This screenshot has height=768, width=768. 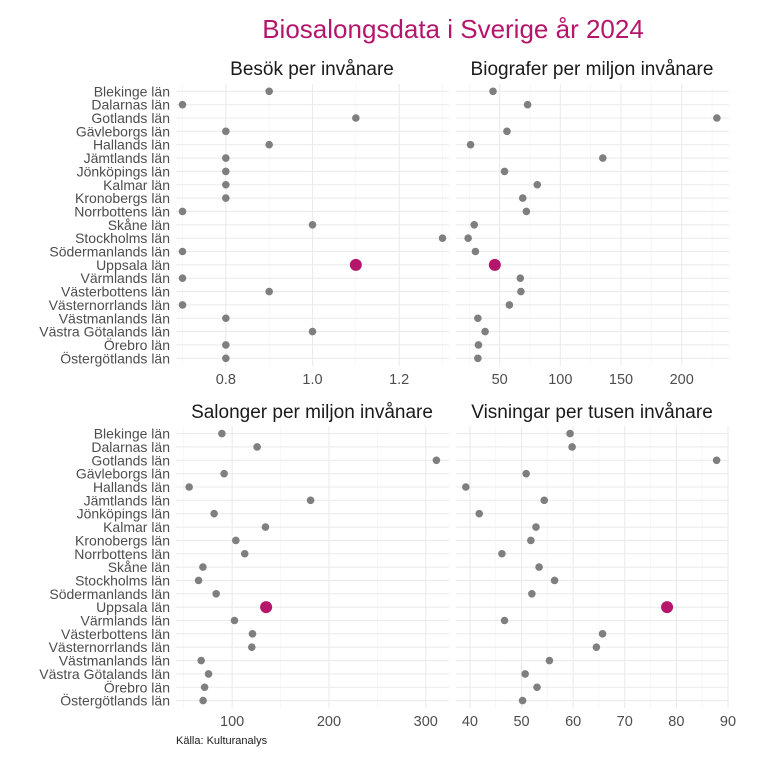 What do you see at coordinates (123, 131) in the screenshot?
I see `y-tick-label: Gävleborgs län` at bounding box center [123, 131].